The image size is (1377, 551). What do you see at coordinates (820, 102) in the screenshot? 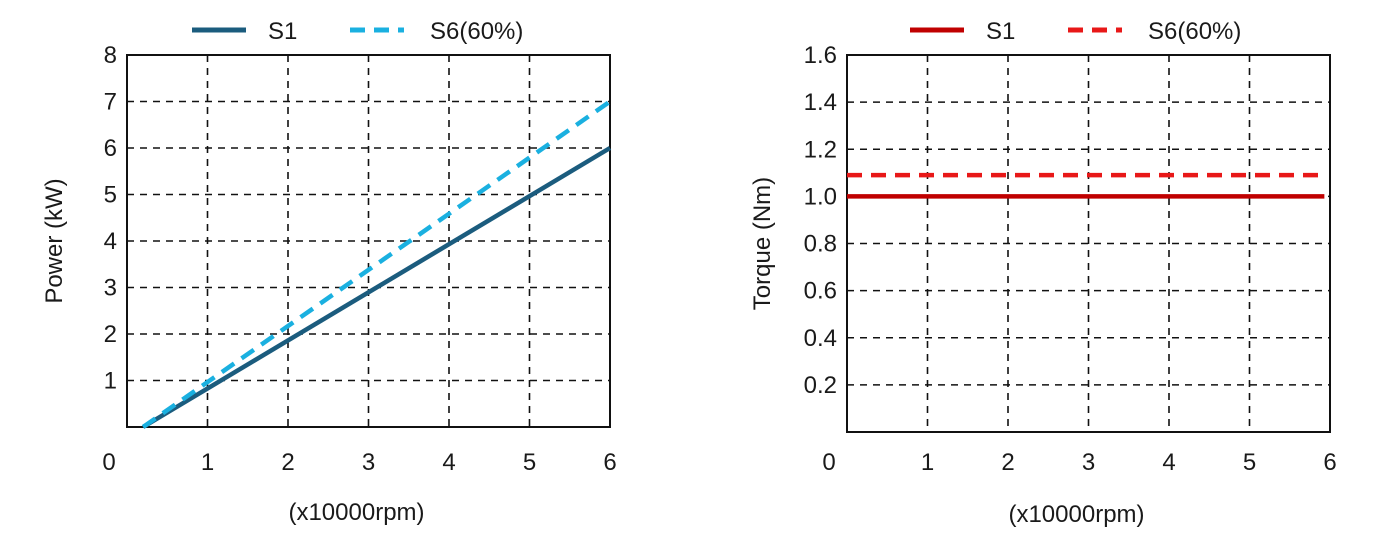
I see `y-tick-label: 1.4` at bounding box center [820, 102].